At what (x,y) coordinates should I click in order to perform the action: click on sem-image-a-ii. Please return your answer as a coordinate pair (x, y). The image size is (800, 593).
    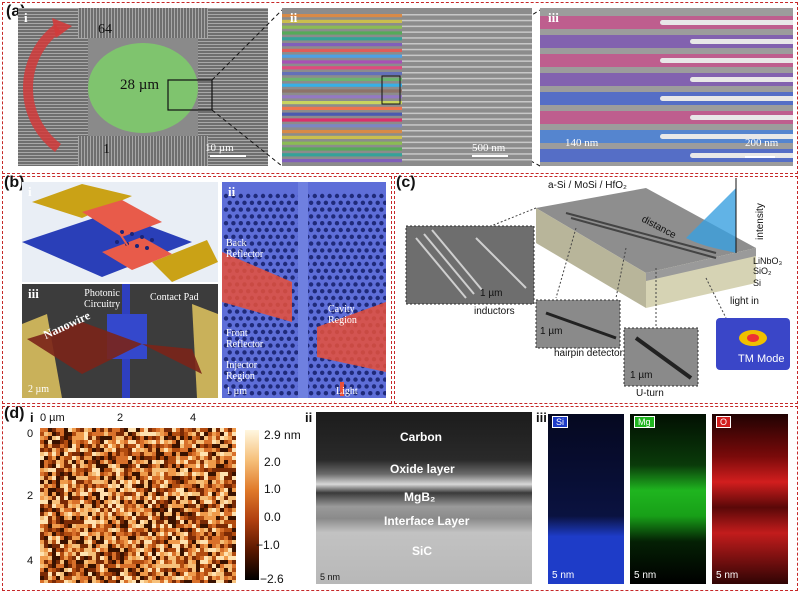
    Looking at the image, I should click on (407, 87).